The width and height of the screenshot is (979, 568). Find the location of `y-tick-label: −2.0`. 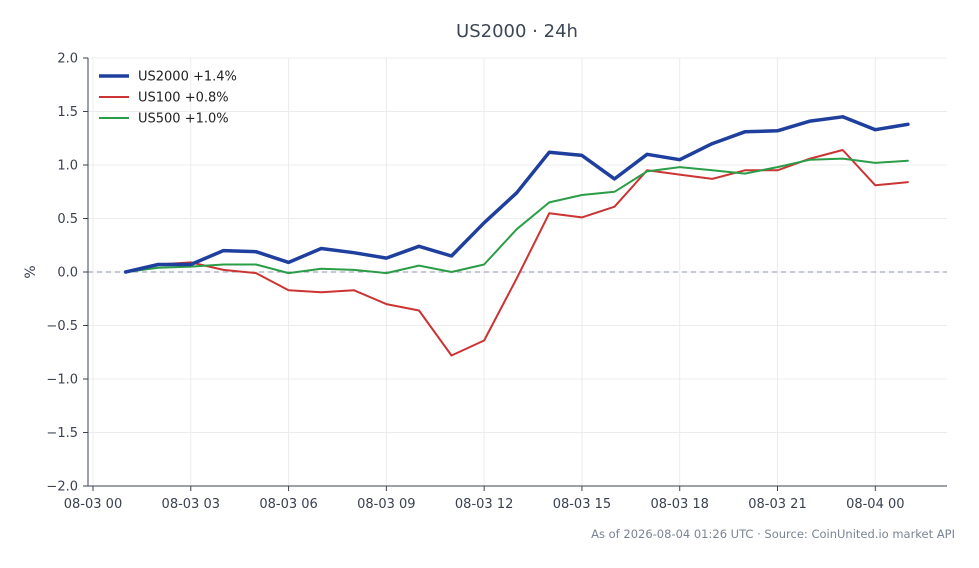

y-tick-label: −2.0 is located at coordinates (62, 487).